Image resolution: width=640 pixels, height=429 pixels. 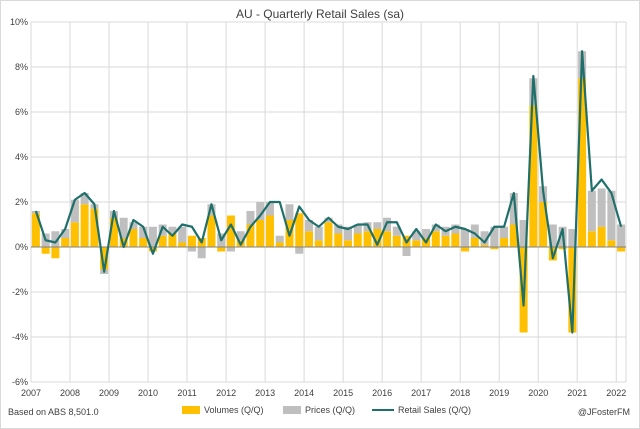 What do you see at coordinates (20, 337) in the screenshot?
I see `y-tick-label: -4%` at bounding box center [20, 337].